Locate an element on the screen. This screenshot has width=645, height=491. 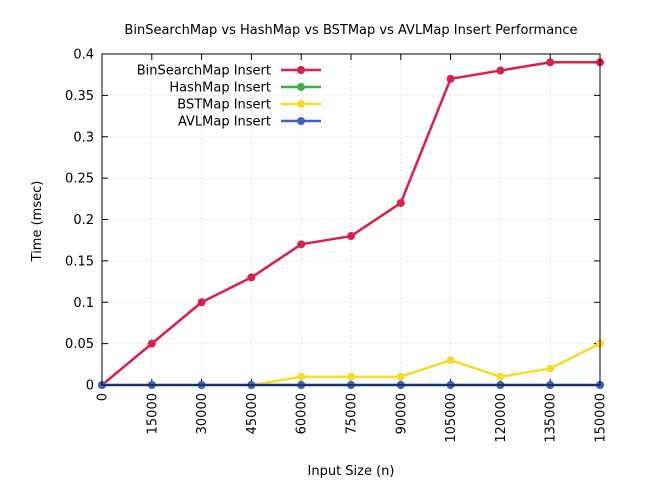
legend-label: AVLMap Insert is located at coordinates (224, 122).